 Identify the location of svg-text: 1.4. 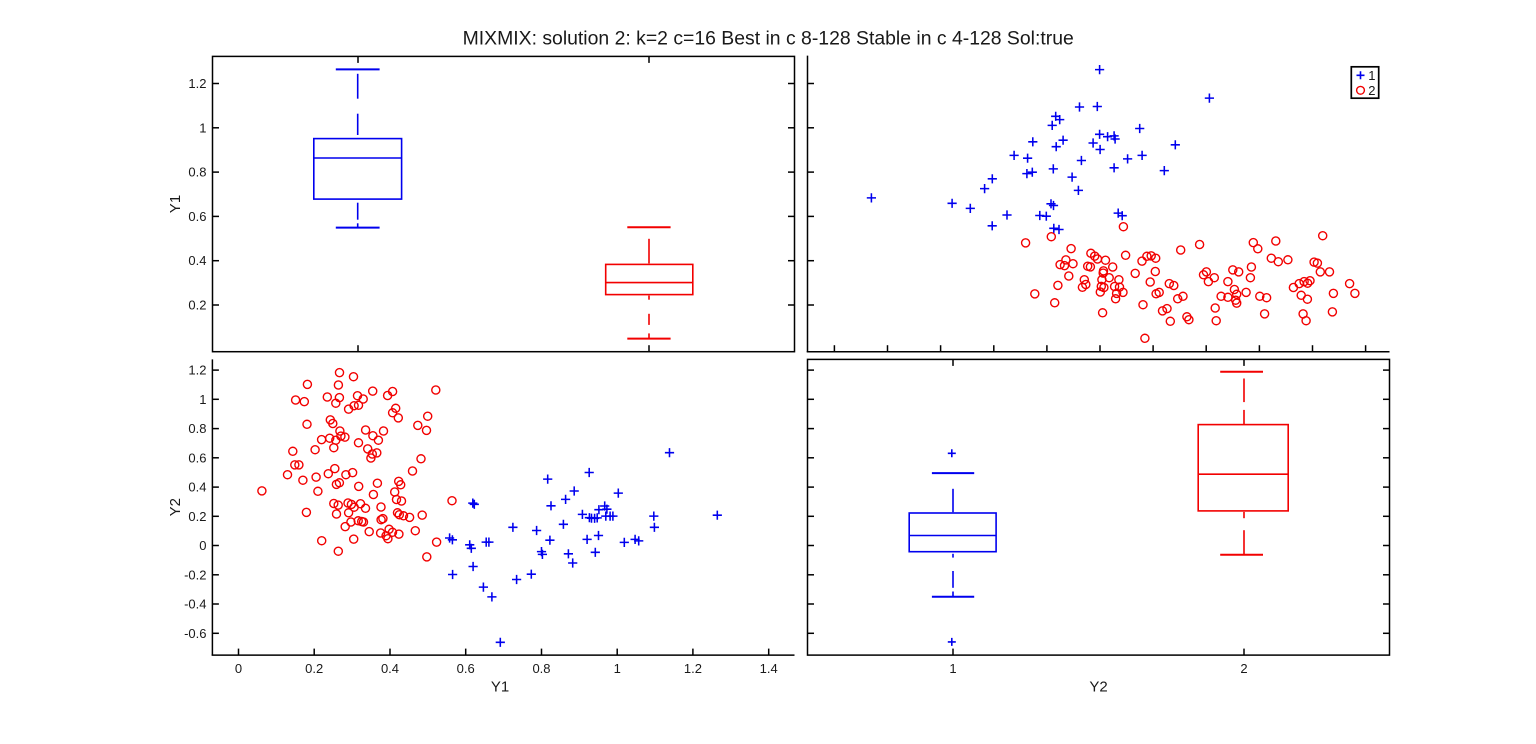
(769, 668).